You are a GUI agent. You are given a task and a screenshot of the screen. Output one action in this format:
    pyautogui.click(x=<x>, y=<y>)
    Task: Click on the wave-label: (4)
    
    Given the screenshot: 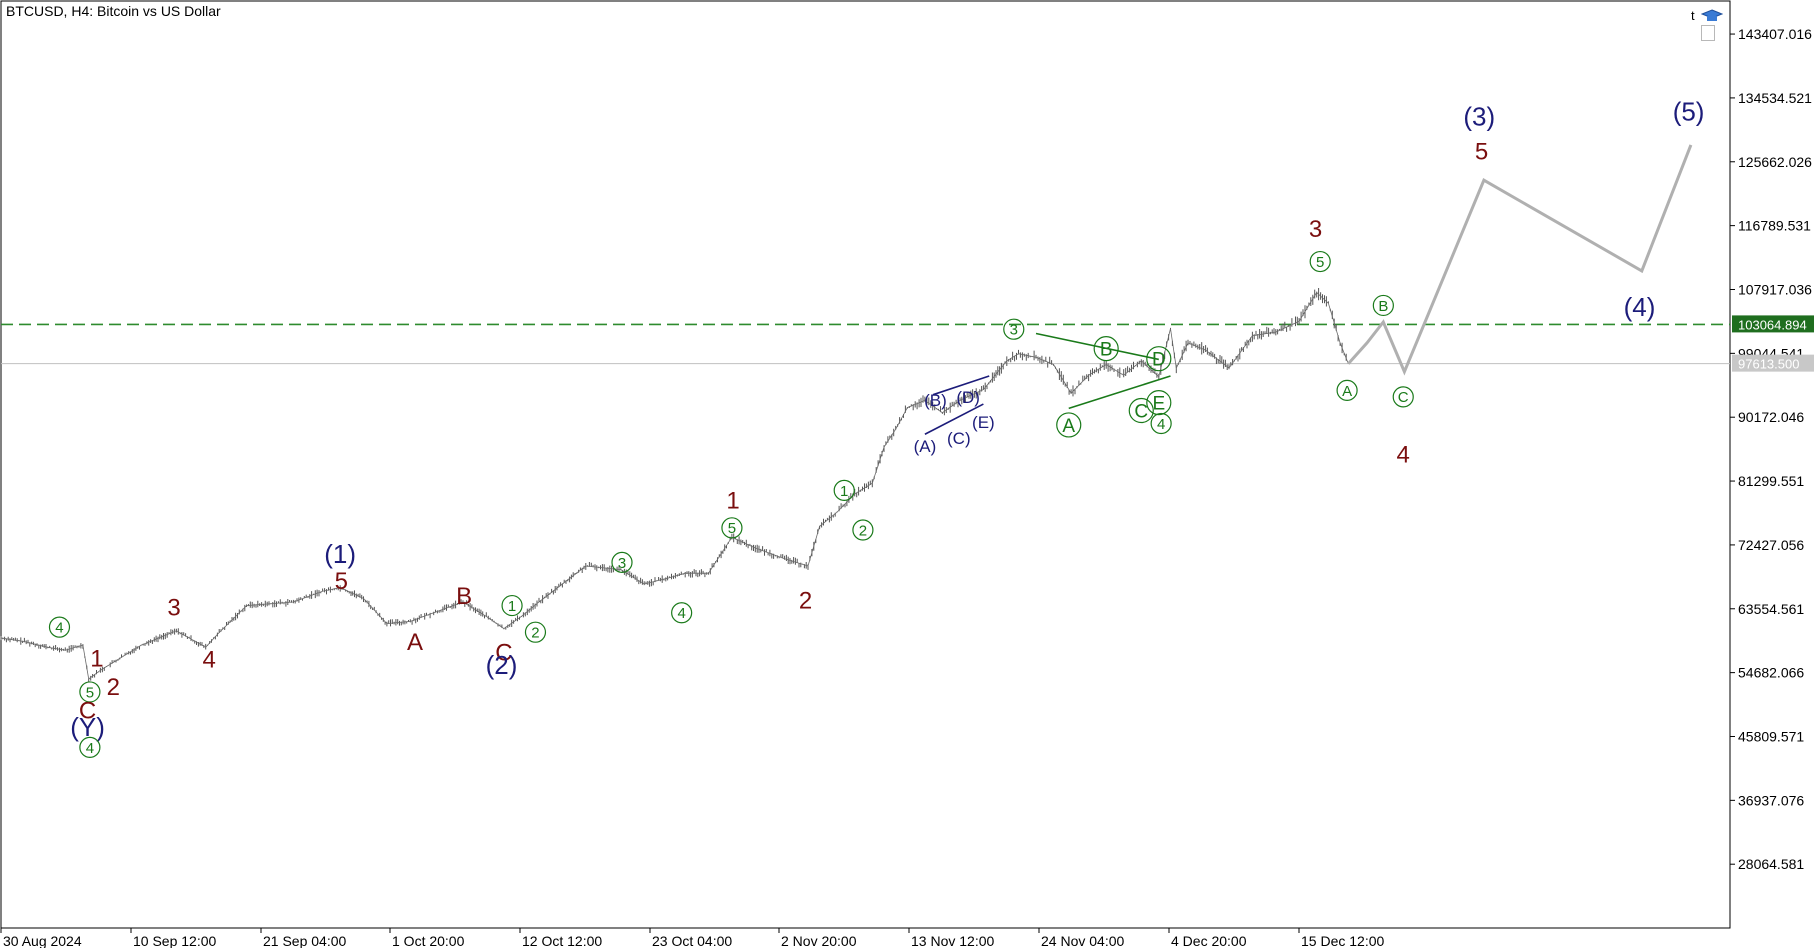 What is the action you would take?
    pyautogui.click(x=1640, y=307)
    